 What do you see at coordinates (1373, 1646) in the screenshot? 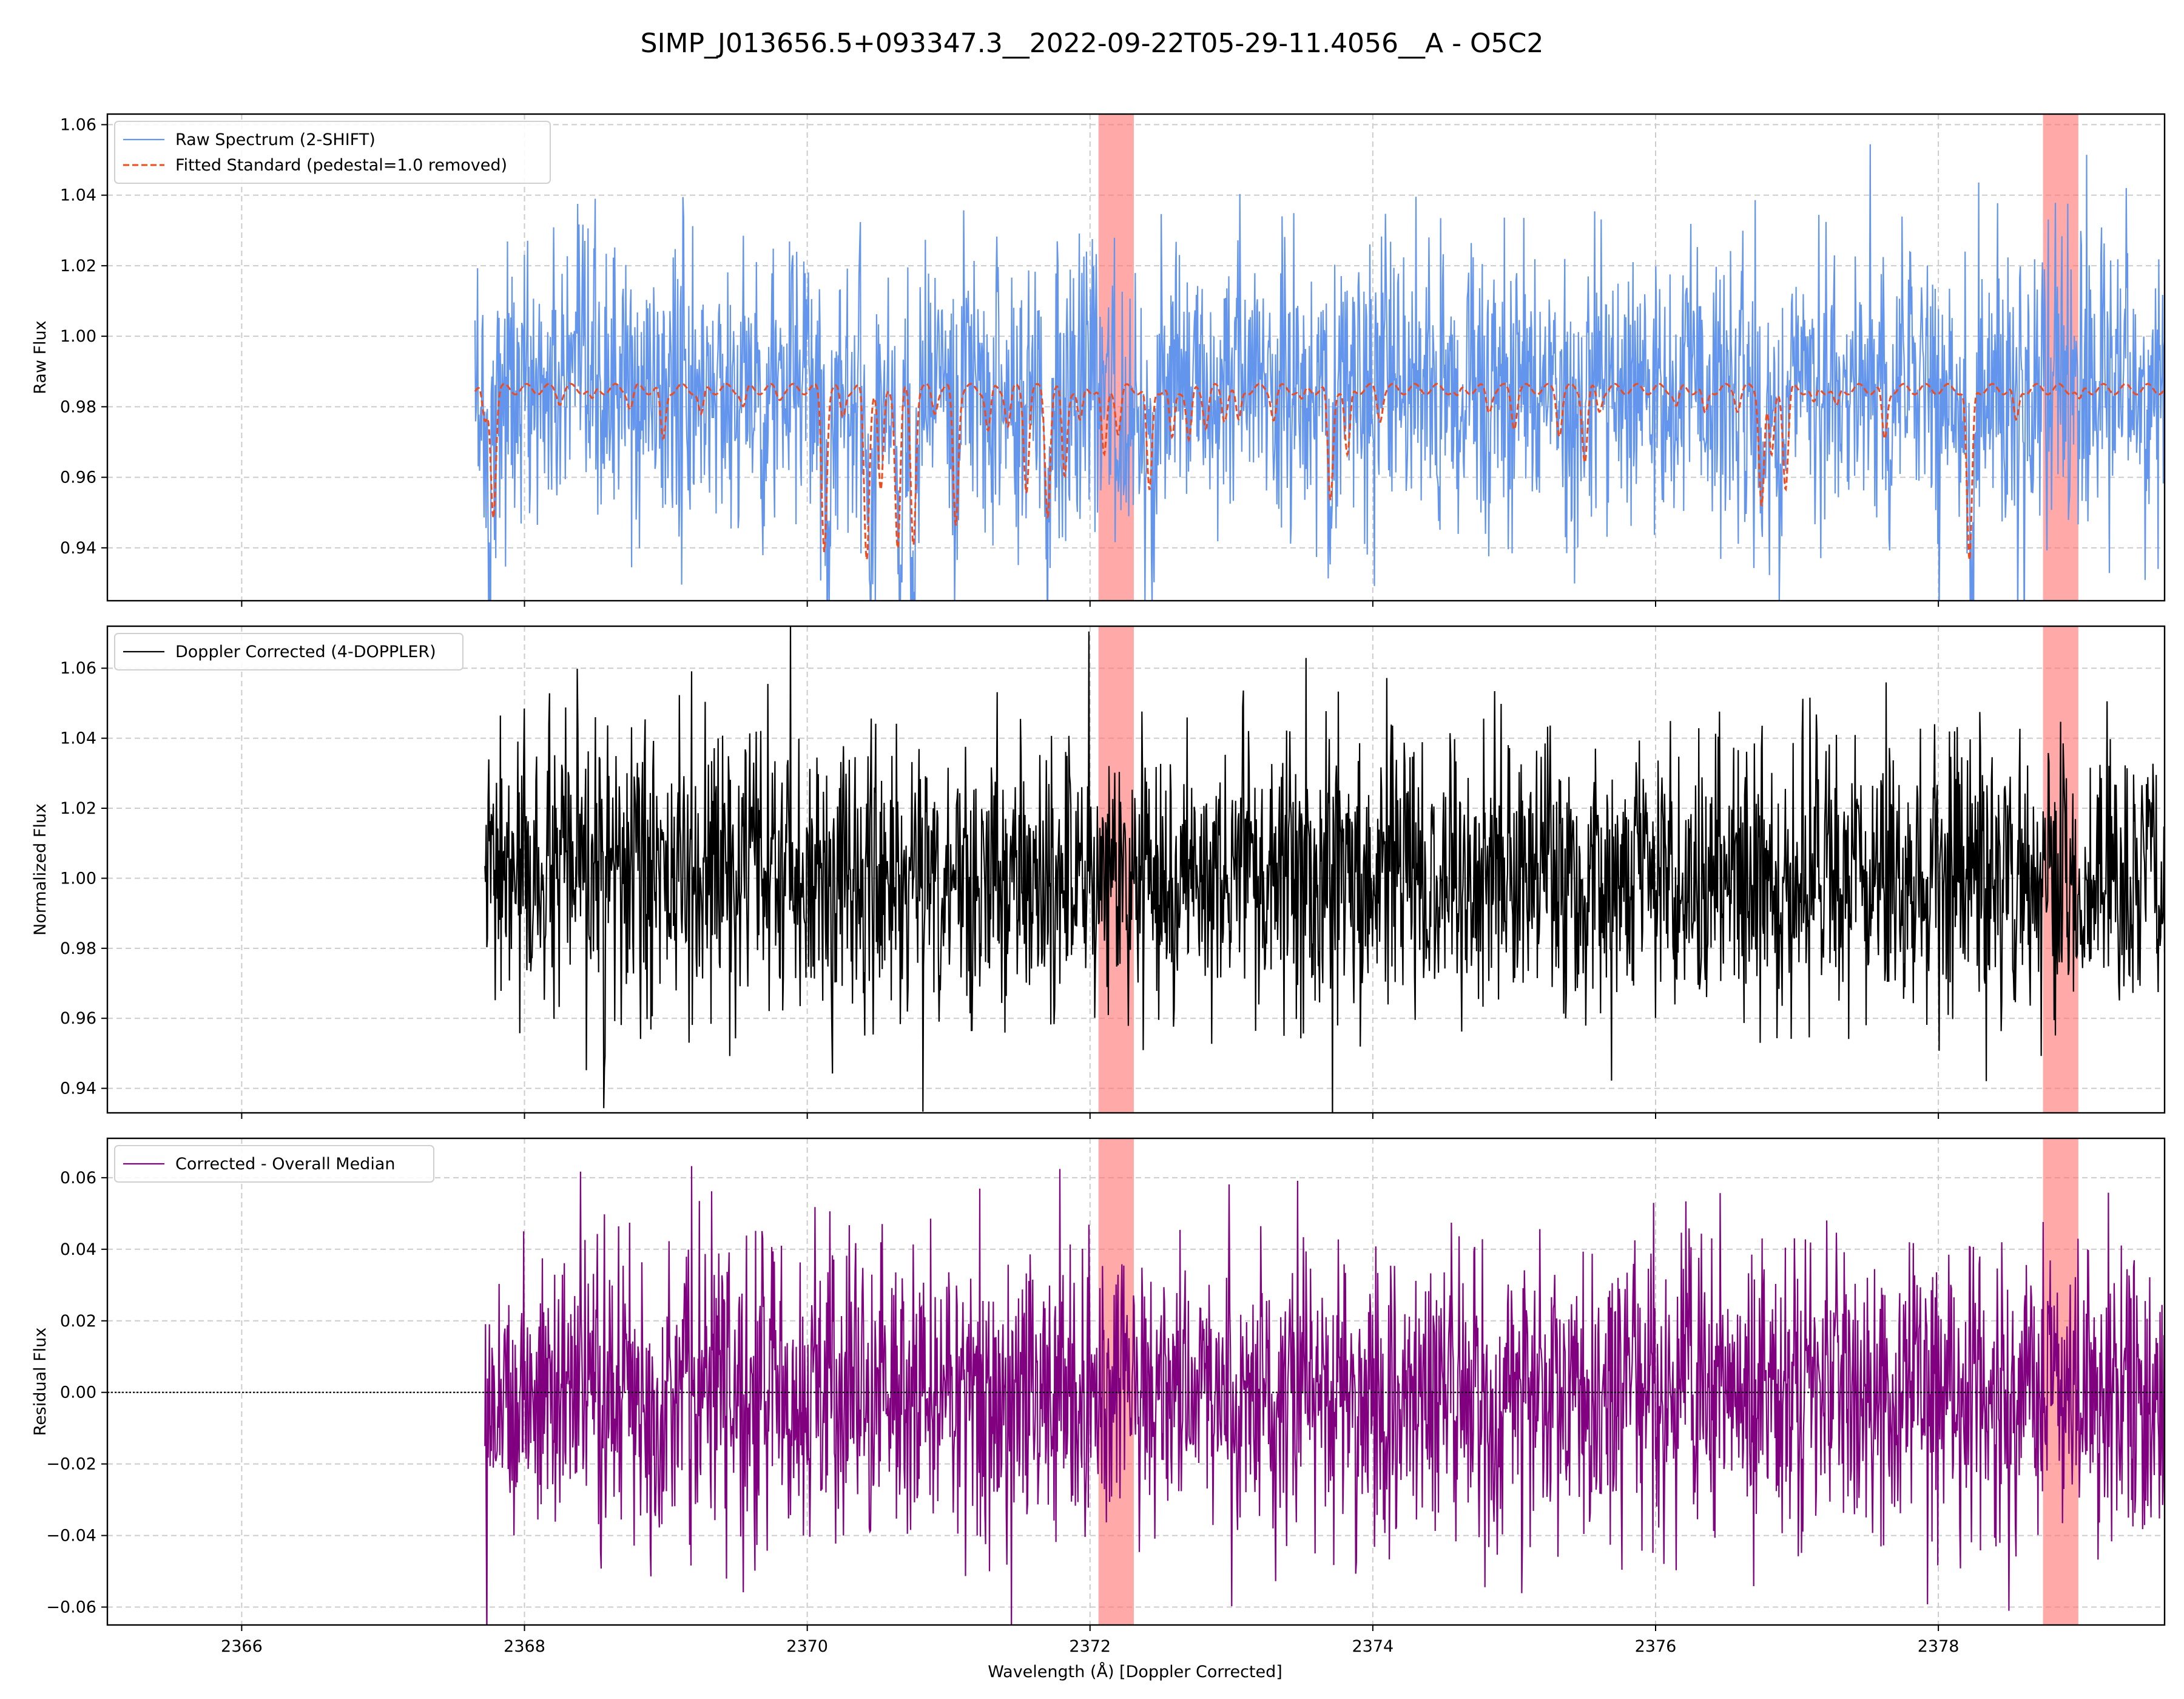
I see `x-tick-label: 2374` at bounding box center [1373, 1646].